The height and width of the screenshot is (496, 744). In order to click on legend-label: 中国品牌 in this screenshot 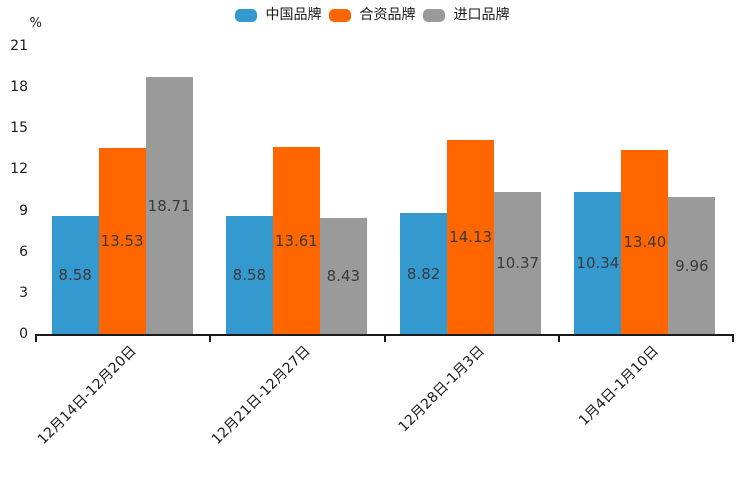, I will do `click(293, 15)`.